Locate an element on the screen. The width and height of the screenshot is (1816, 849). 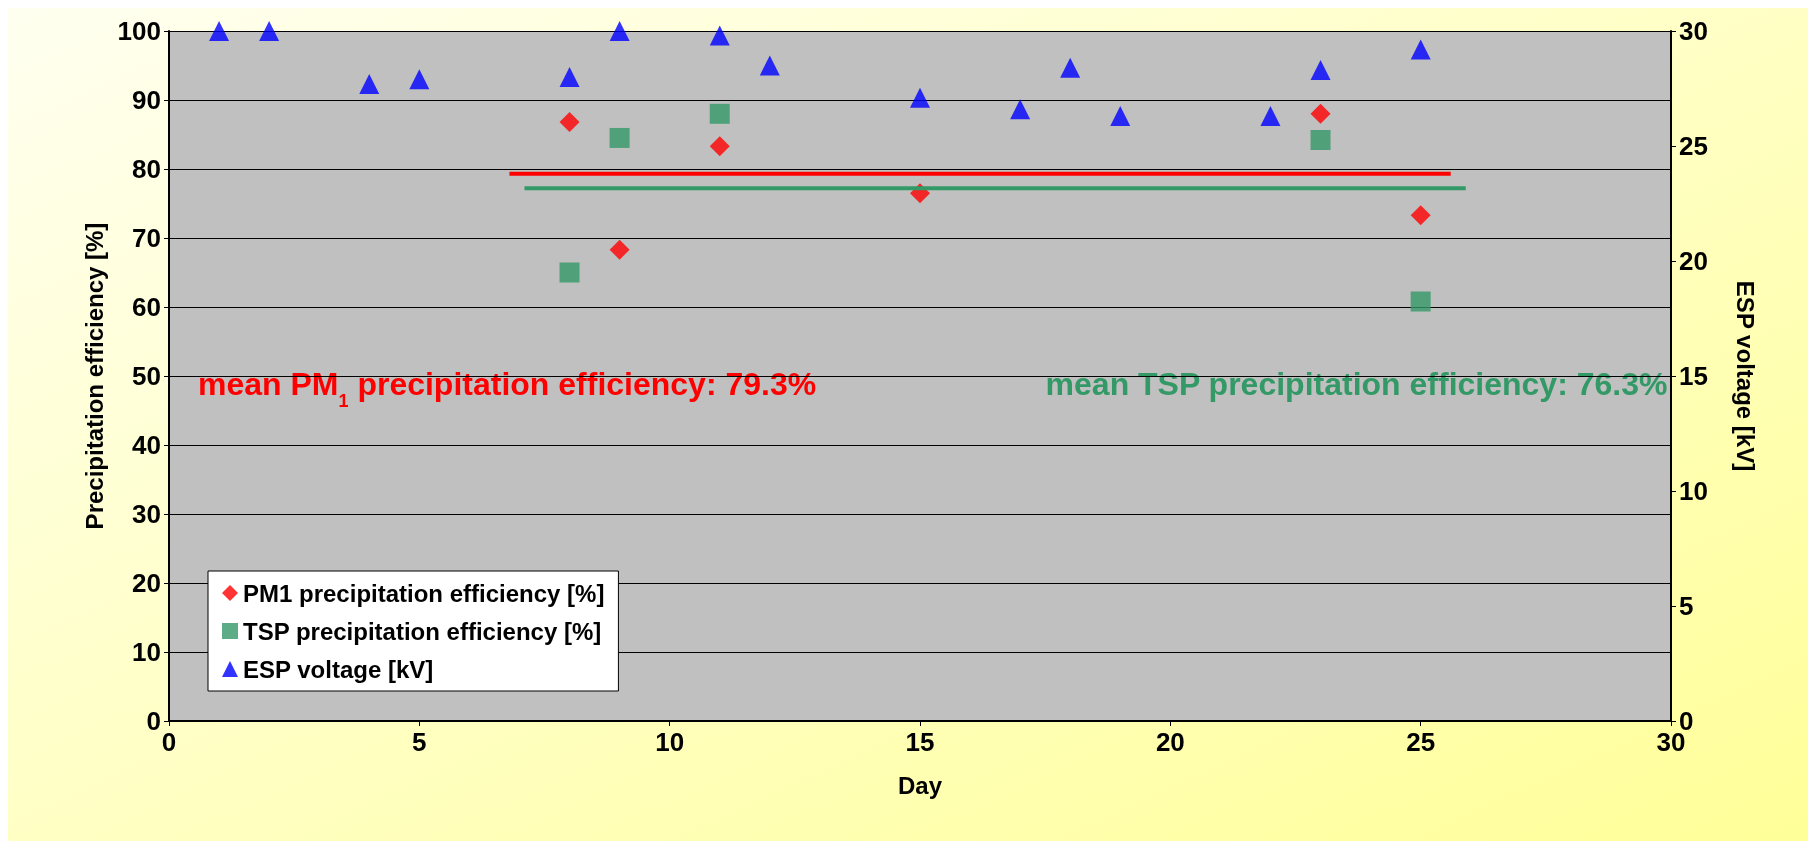
x-axis-title: Day is located at coordinates (920, 785).